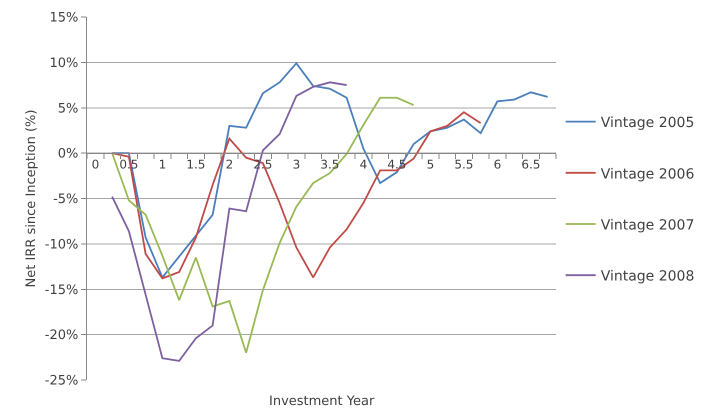  I want to click on x-tick-label: 1.5, so click(196, 165).